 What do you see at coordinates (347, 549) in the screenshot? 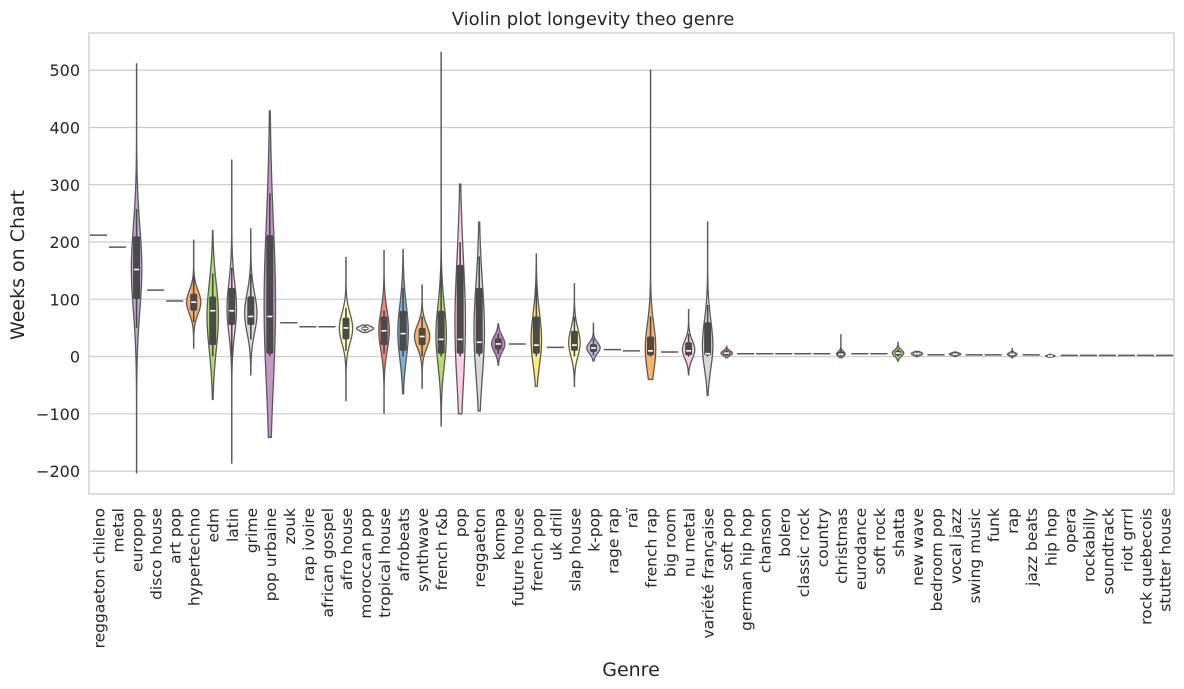
I see `x-tick-label: afro house` at bounding box center [347, 549].